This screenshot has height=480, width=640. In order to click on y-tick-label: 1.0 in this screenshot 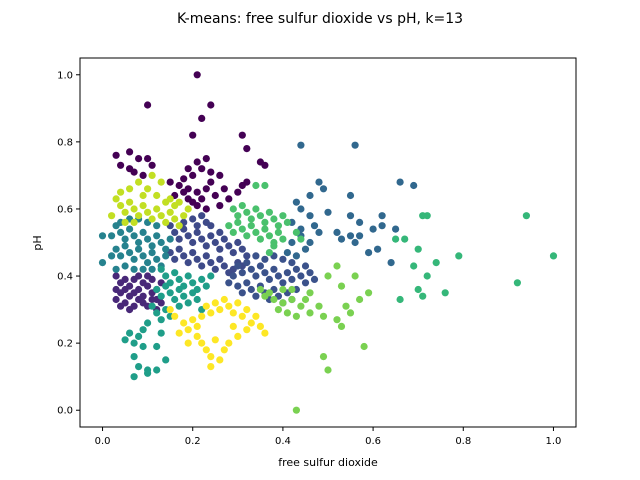, I will do `click(65, 75)`.